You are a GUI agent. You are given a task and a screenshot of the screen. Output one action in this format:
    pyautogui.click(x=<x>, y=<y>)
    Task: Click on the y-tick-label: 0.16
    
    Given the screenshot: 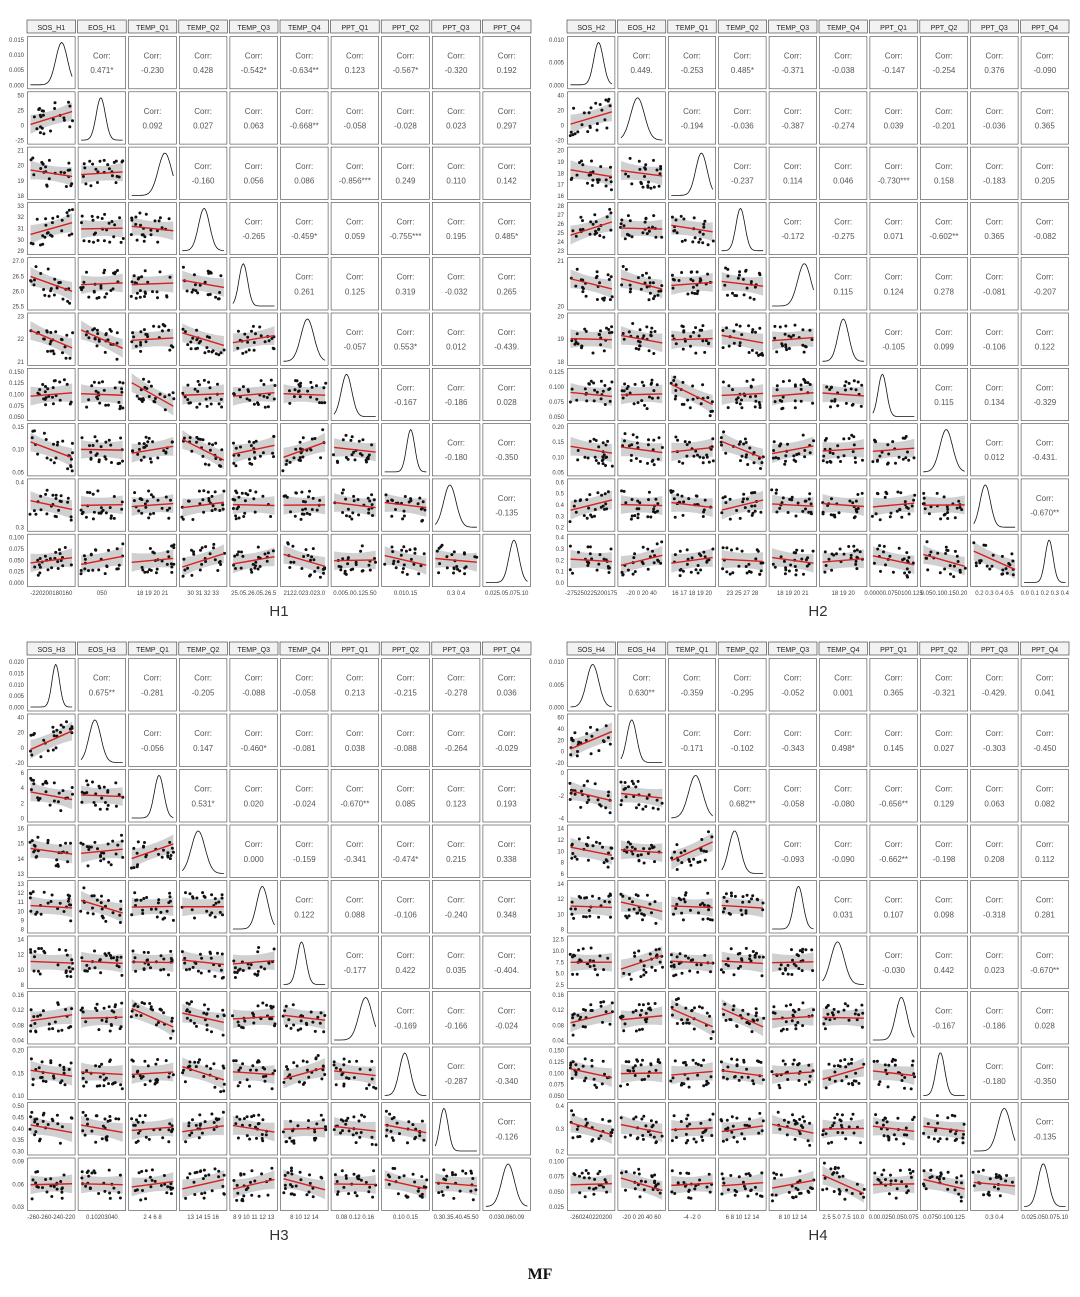 What is the action you would take?
    pyautogui.click(x=18, y=996)
    